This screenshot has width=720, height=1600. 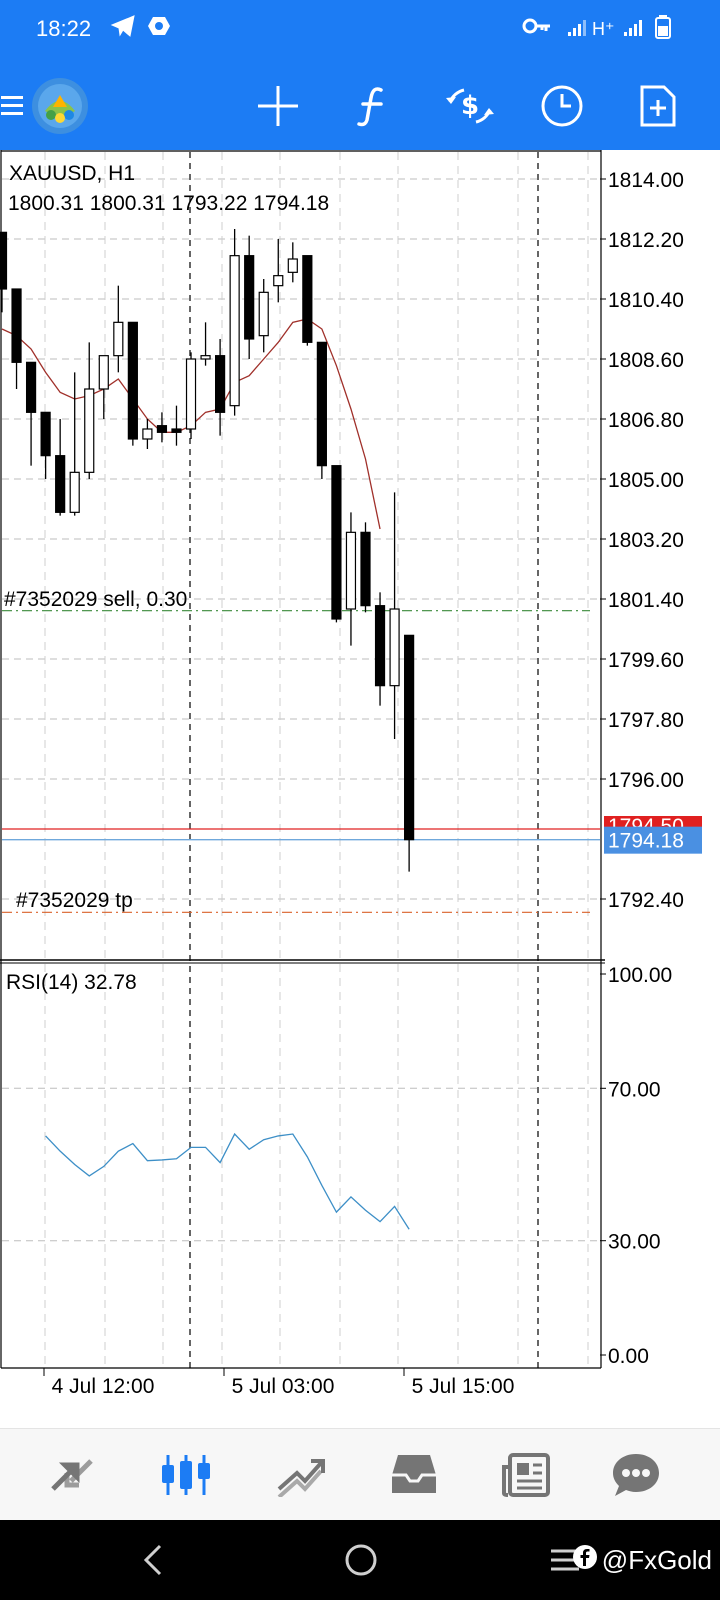 I want to click on status-bar: 18:22 H⁺, so click(x=360, y=30).